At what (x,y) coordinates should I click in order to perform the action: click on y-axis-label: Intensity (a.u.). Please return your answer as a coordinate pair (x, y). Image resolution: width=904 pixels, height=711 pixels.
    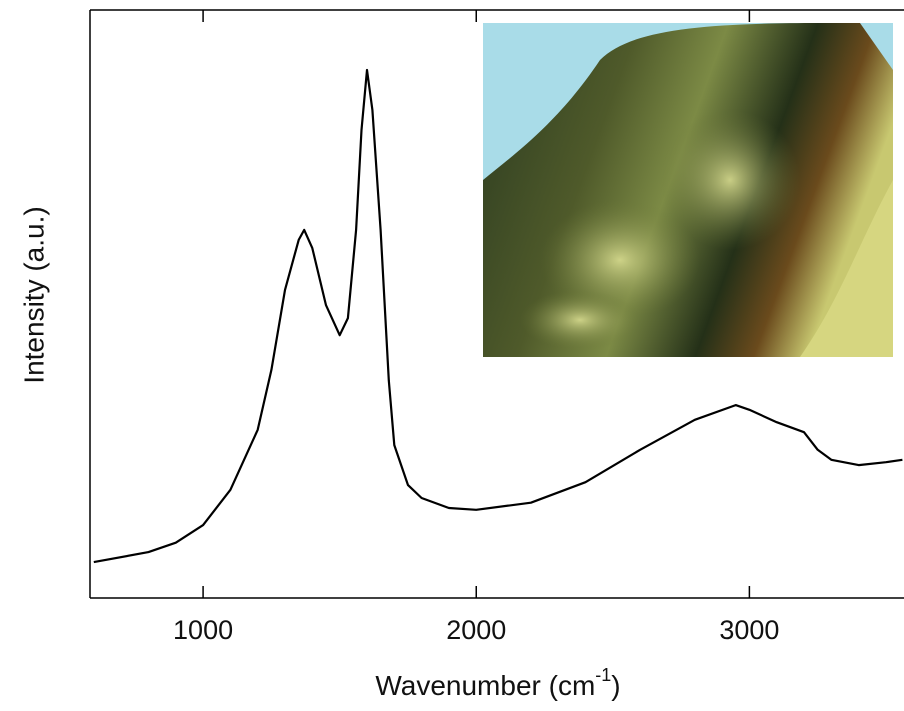
    Looking at the image, I should click on (33, 294).